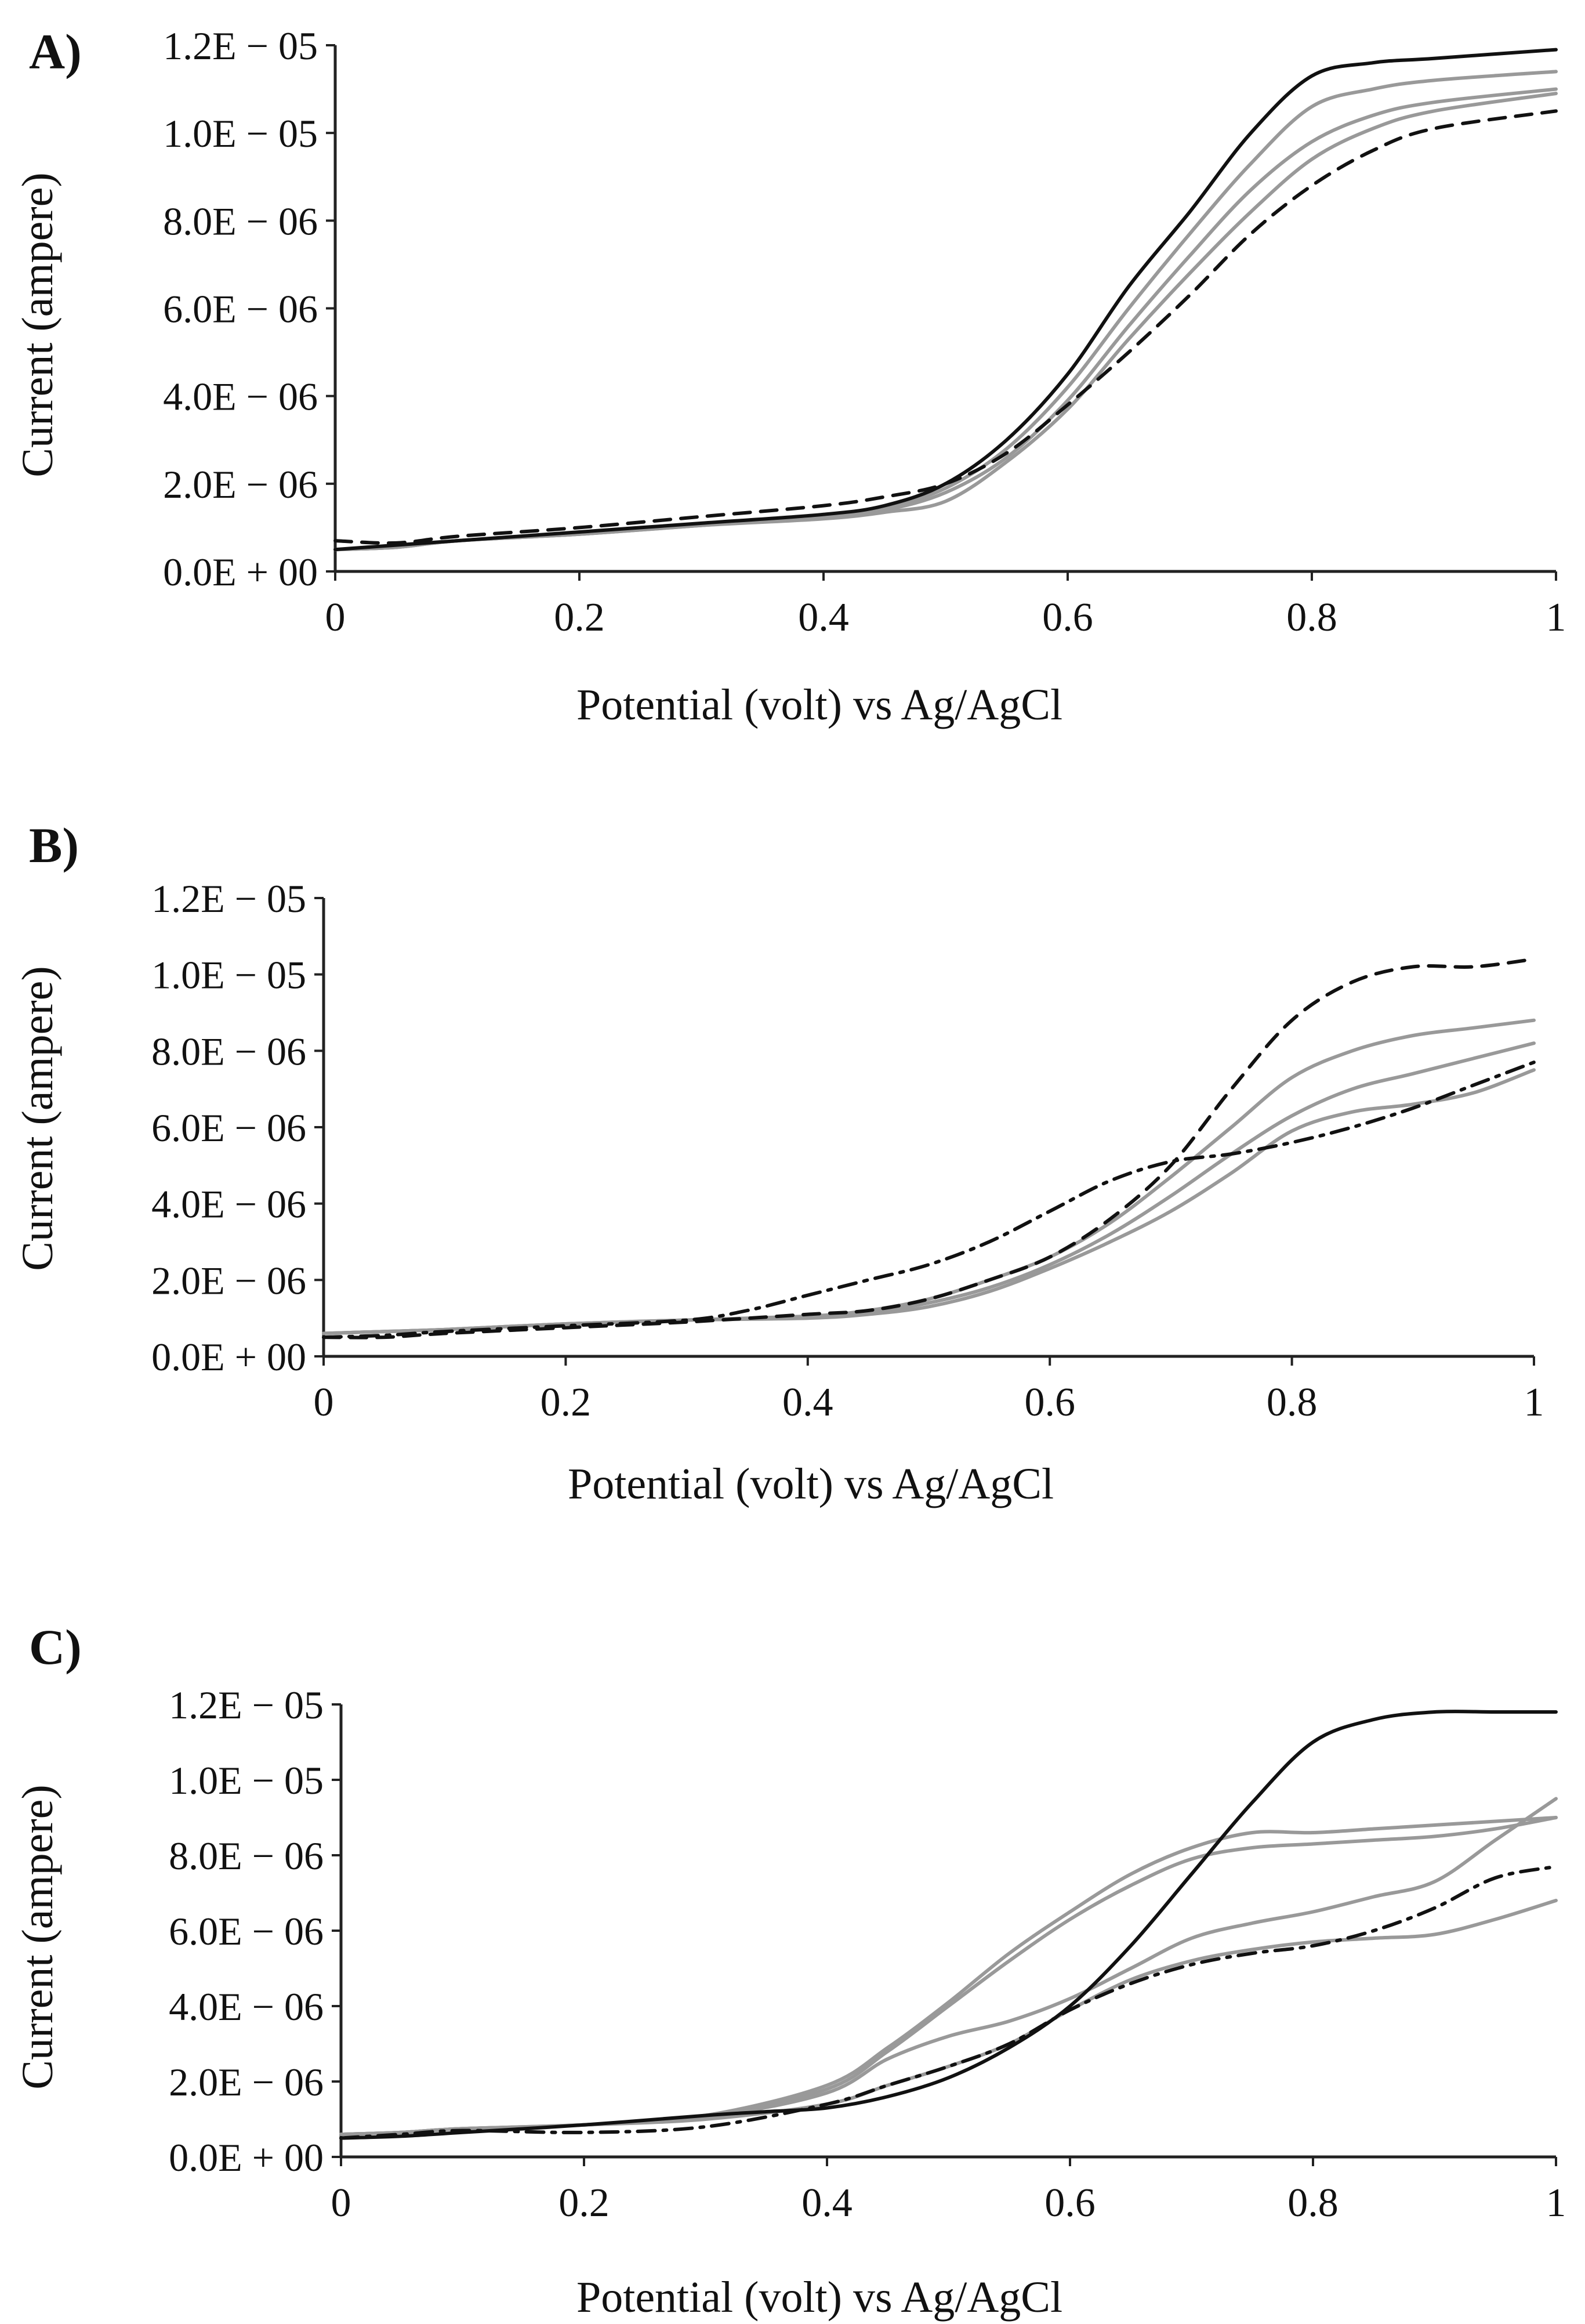  Describe the element at coordinates (324, 1402) in the screenshot. I see `x-tick-label-b: 0` at that location.